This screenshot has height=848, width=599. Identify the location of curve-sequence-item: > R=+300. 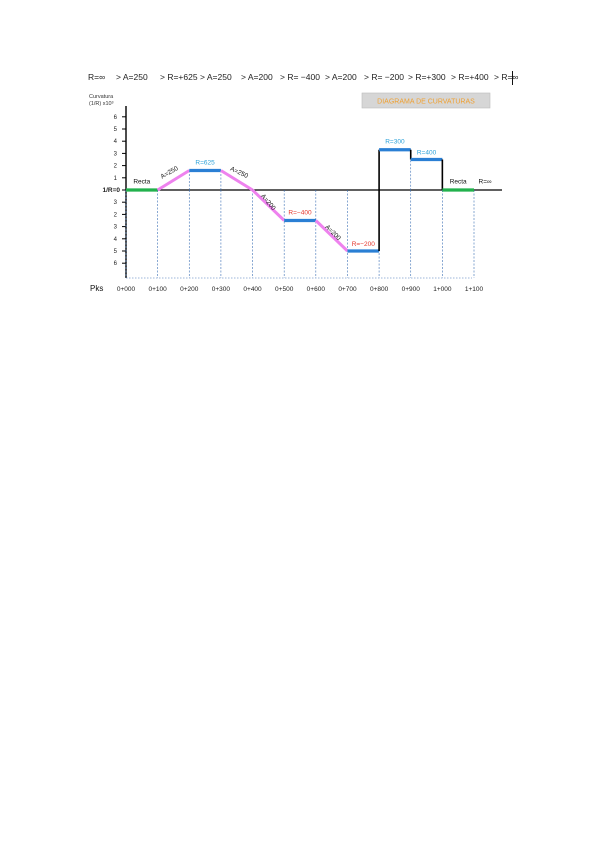
(427, 77).